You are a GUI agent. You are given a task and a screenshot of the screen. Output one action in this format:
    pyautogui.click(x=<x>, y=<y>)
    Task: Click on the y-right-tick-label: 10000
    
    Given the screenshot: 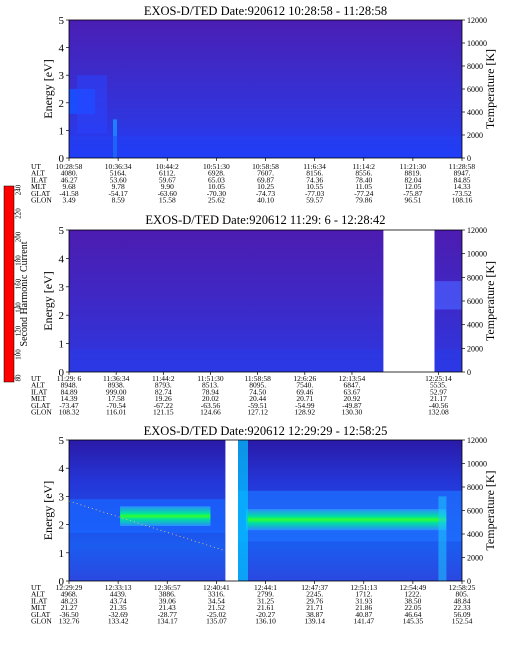 What is the action you would take?
    pyautogui.click(x=477, y=43)
    